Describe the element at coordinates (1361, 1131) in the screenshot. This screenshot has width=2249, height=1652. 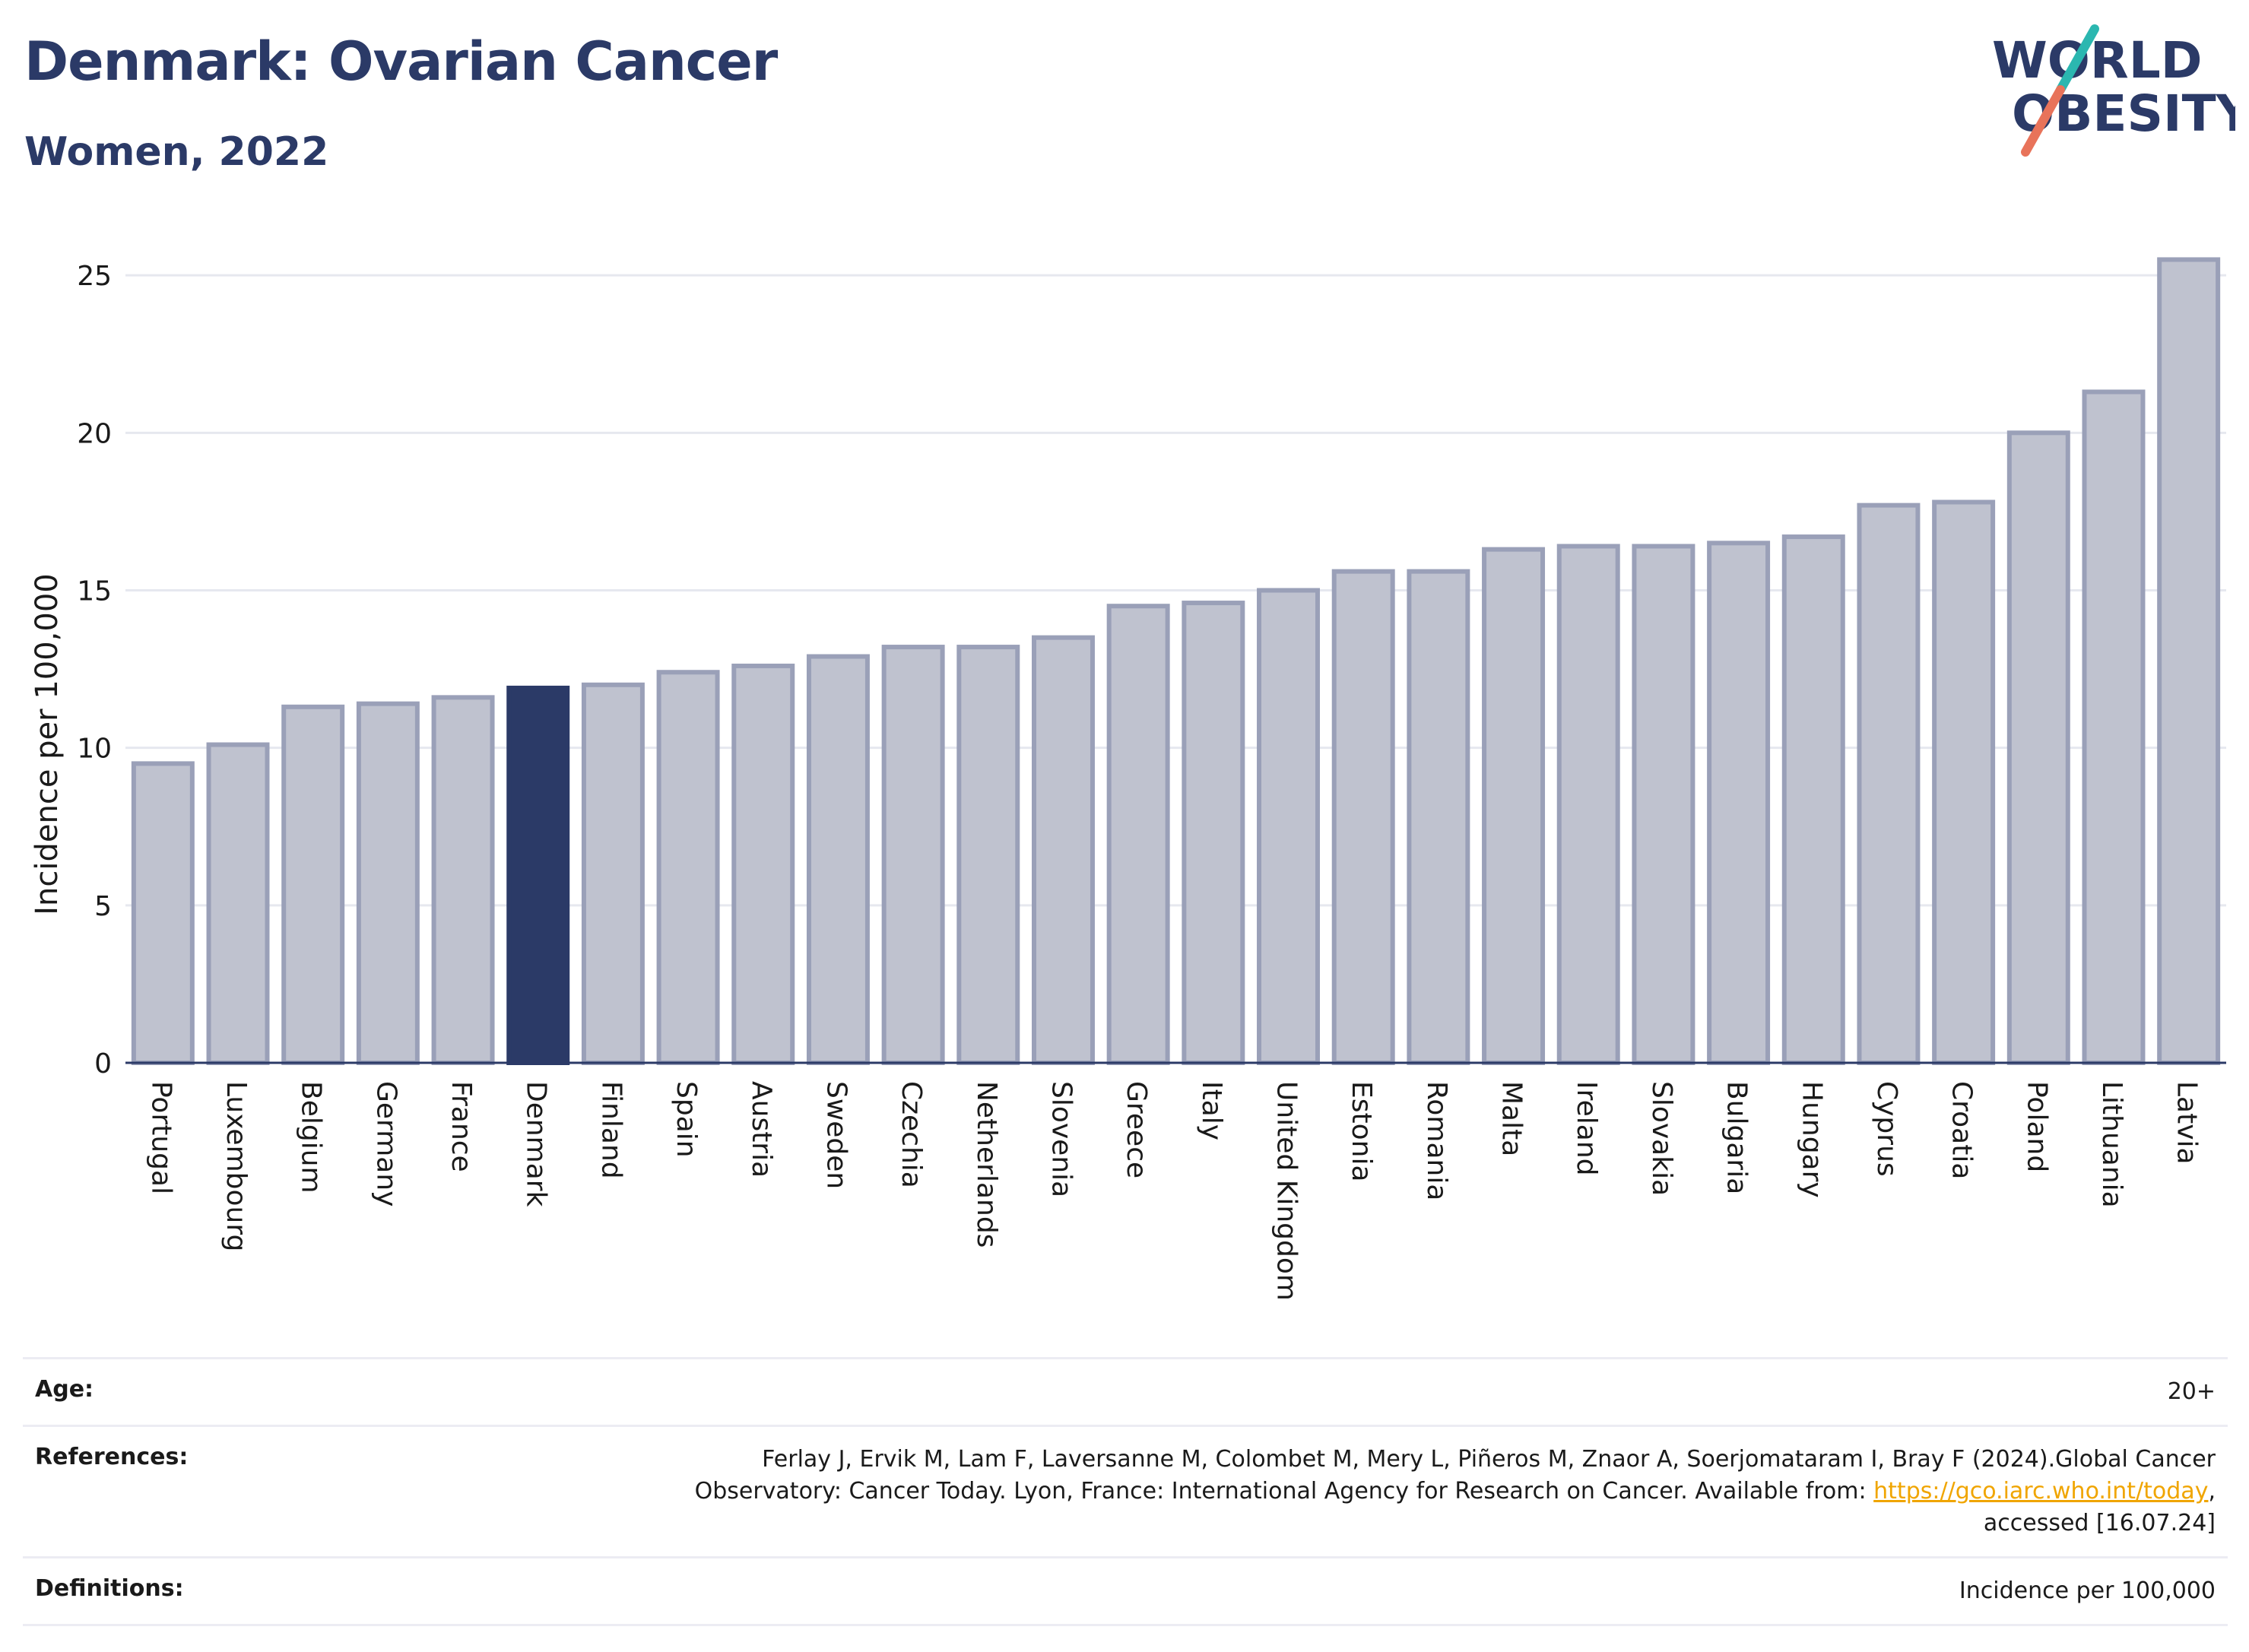
I see `x-tick-label: Estonia` at that location.